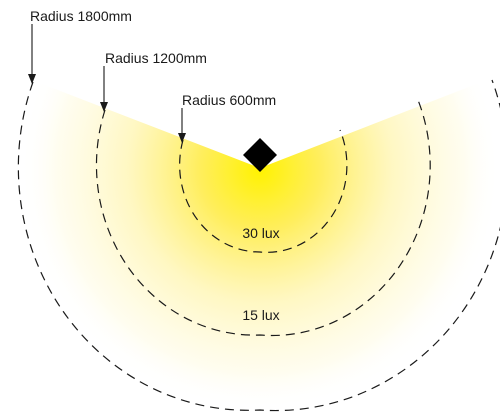 This screenshot has height=415, width=500. What do you see at coordinates (156, 58) in the screenshot?
I see `radius-label-1200: Radius 1200mm` at bounding box center [156, 58].